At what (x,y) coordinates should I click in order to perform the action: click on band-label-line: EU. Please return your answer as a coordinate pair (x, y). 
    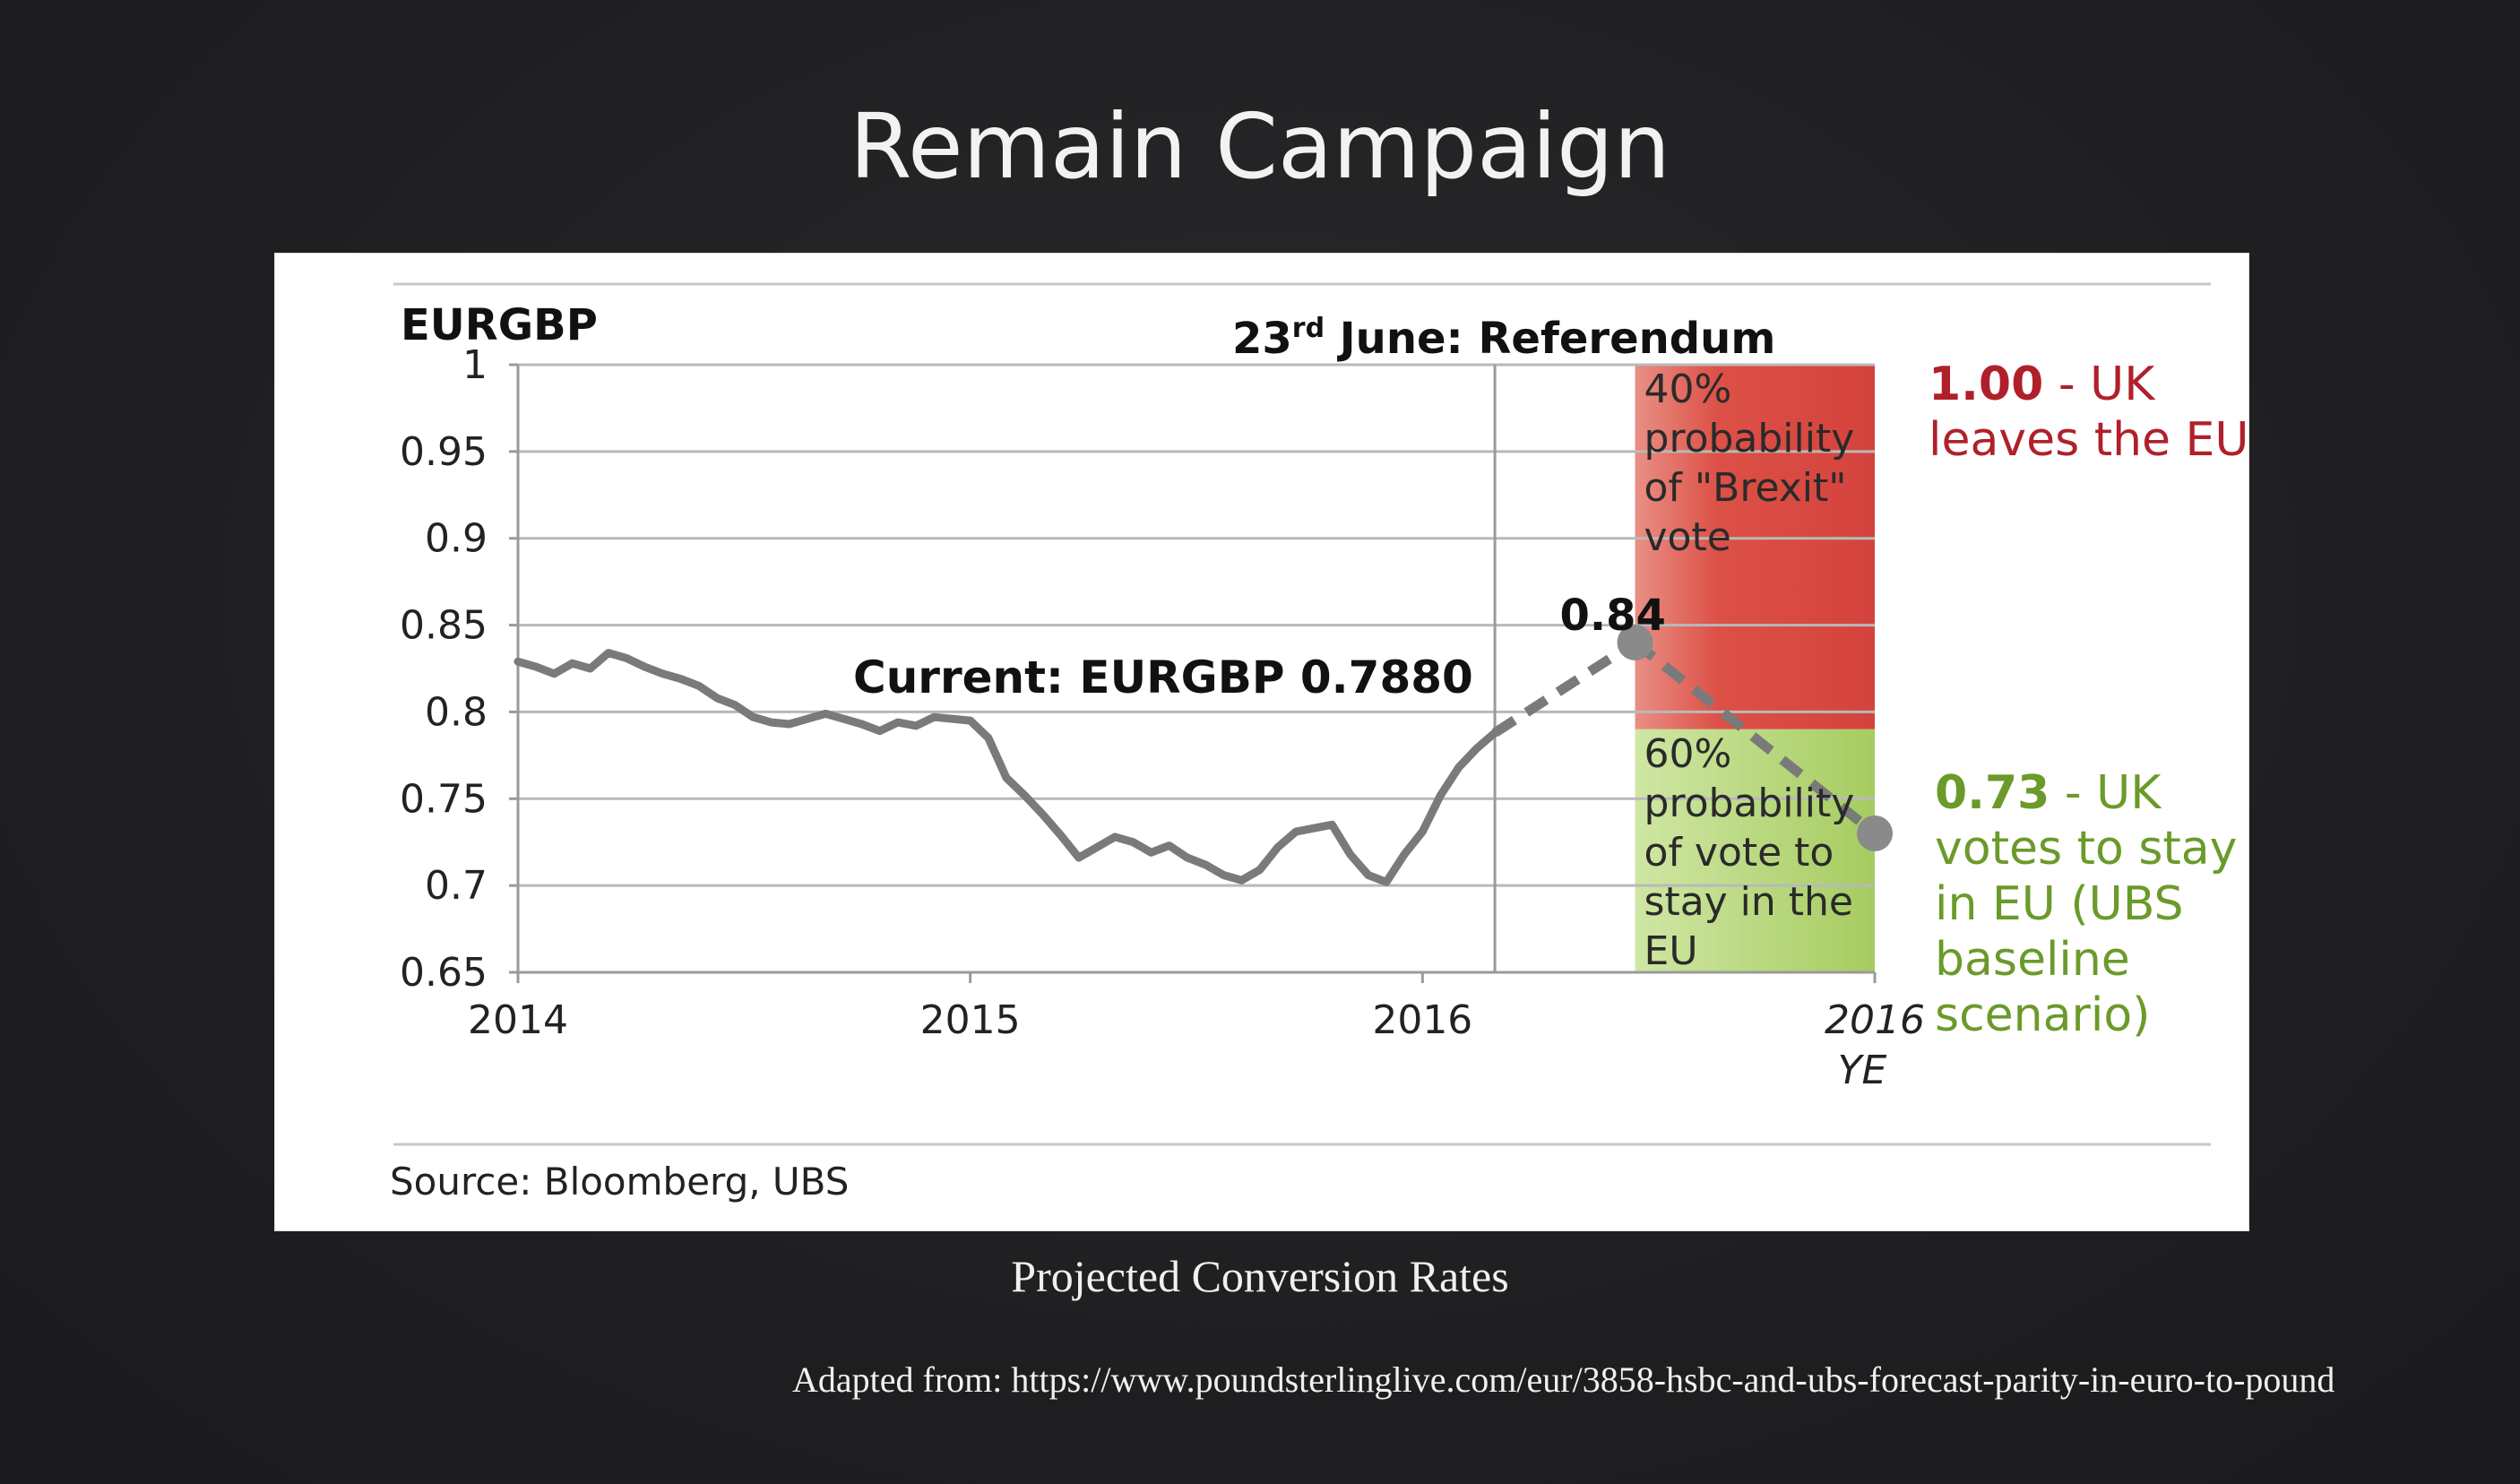
    Looking at the image, I should click on (1671, 951).